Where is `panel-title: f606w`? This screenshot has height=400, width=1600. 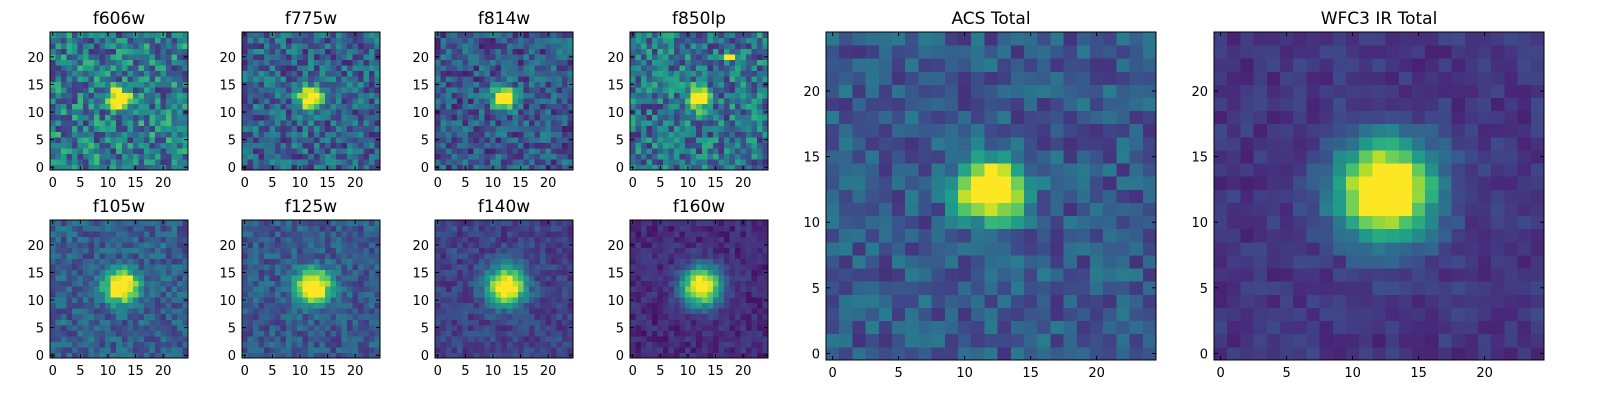
panel-title: f606w is located at coordinates (119, 19).